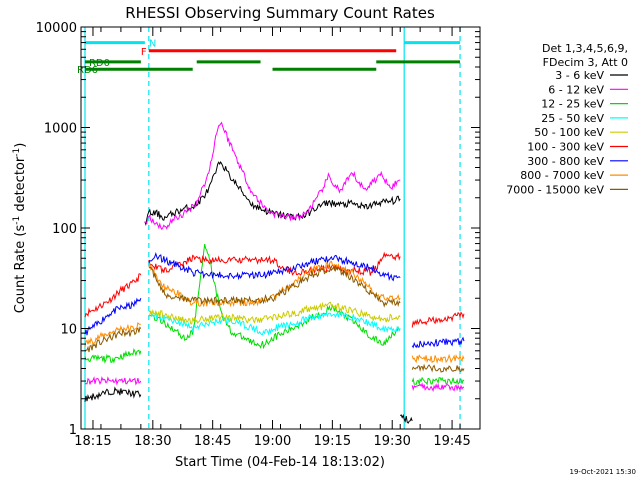 The height and width of the screenshot is (480, 640). What do you see at coordinates (585, 48) in the screenshot?
I see `legend-header: Det 1,3,4,5,6,9,` at bounding box center [585, 48].